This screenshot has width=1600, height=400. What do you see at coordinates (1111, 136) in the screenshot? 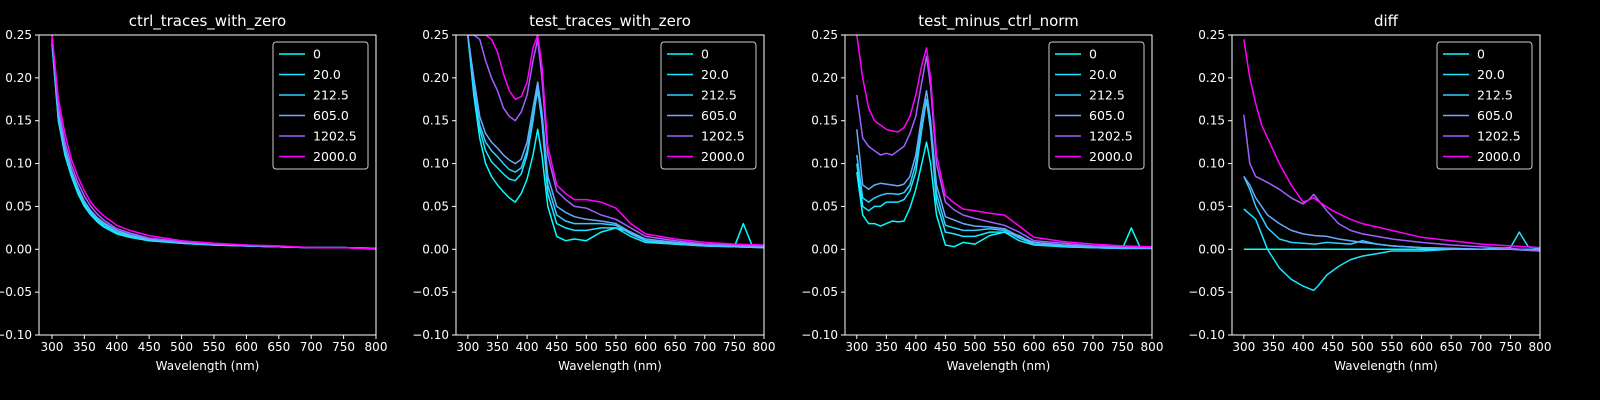
I see `legend-entry: 1202.5` at bounding box center [1111, 136].